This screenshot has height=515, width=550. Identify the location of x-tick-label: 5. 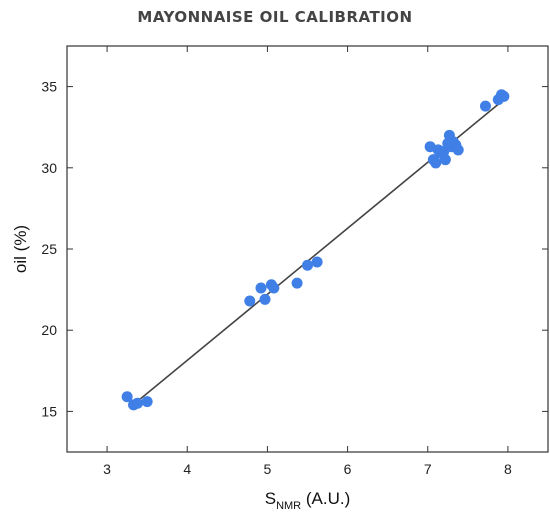
(268, 469).